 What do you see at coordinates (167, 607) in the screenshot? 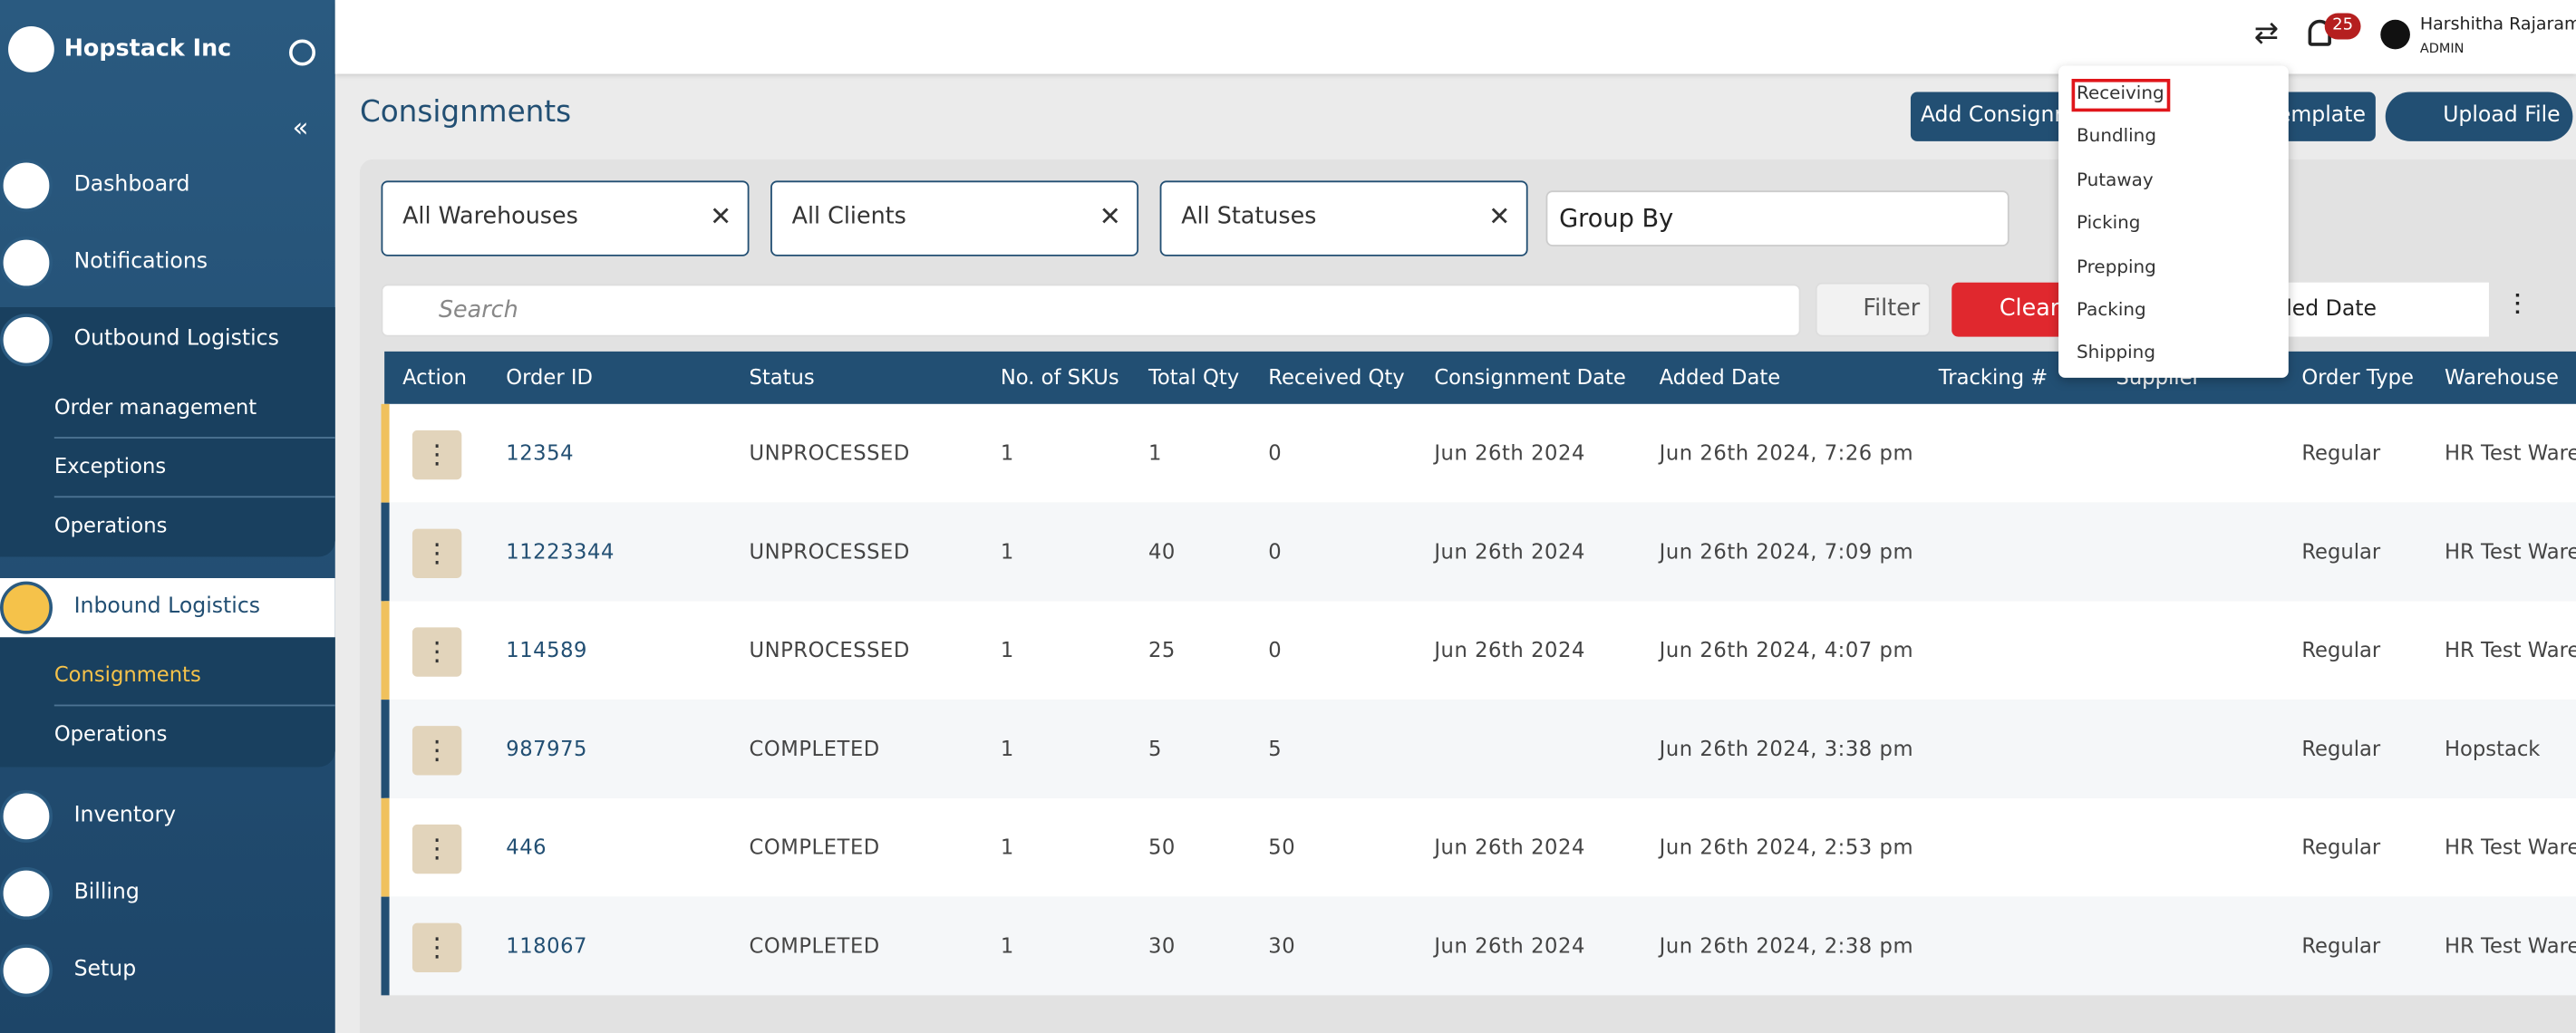
I see `nav-item: Inbound Logistics` at bounding box center [167, 607].